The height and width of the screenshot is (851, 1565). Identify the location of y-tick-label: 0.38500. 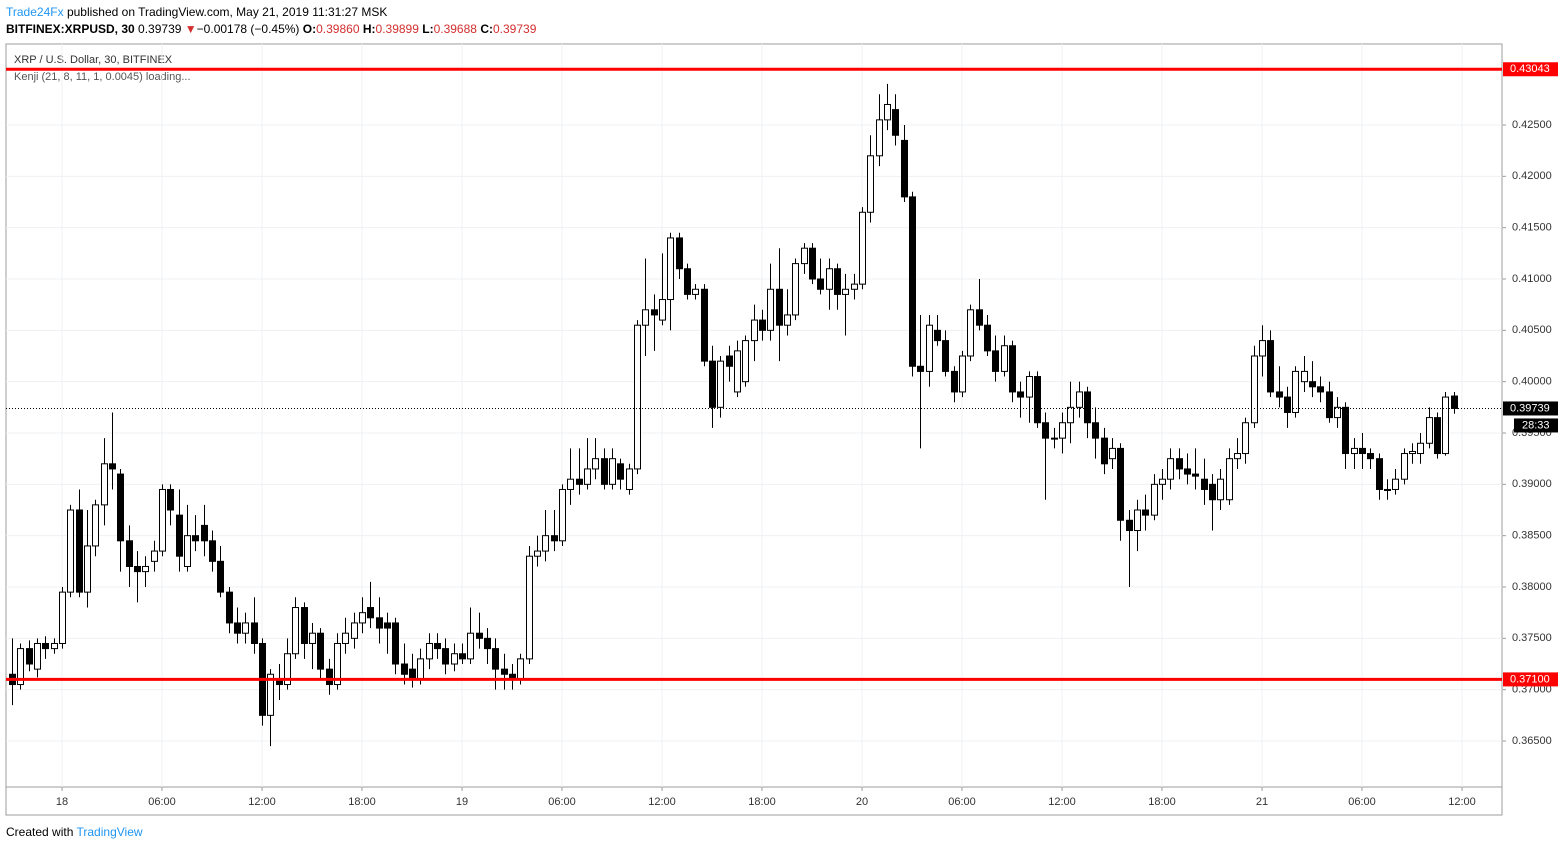
(1532, 536).